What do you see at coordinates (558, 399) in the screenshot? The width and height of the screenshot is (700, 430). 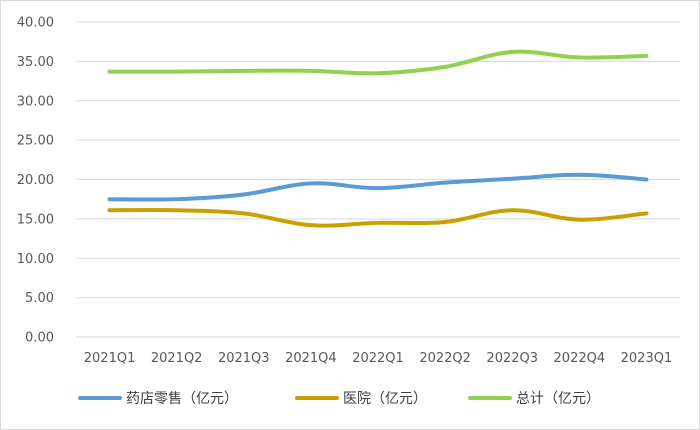 I see `legend-label: 总计（亿元）` at bounding box center [558, 399].